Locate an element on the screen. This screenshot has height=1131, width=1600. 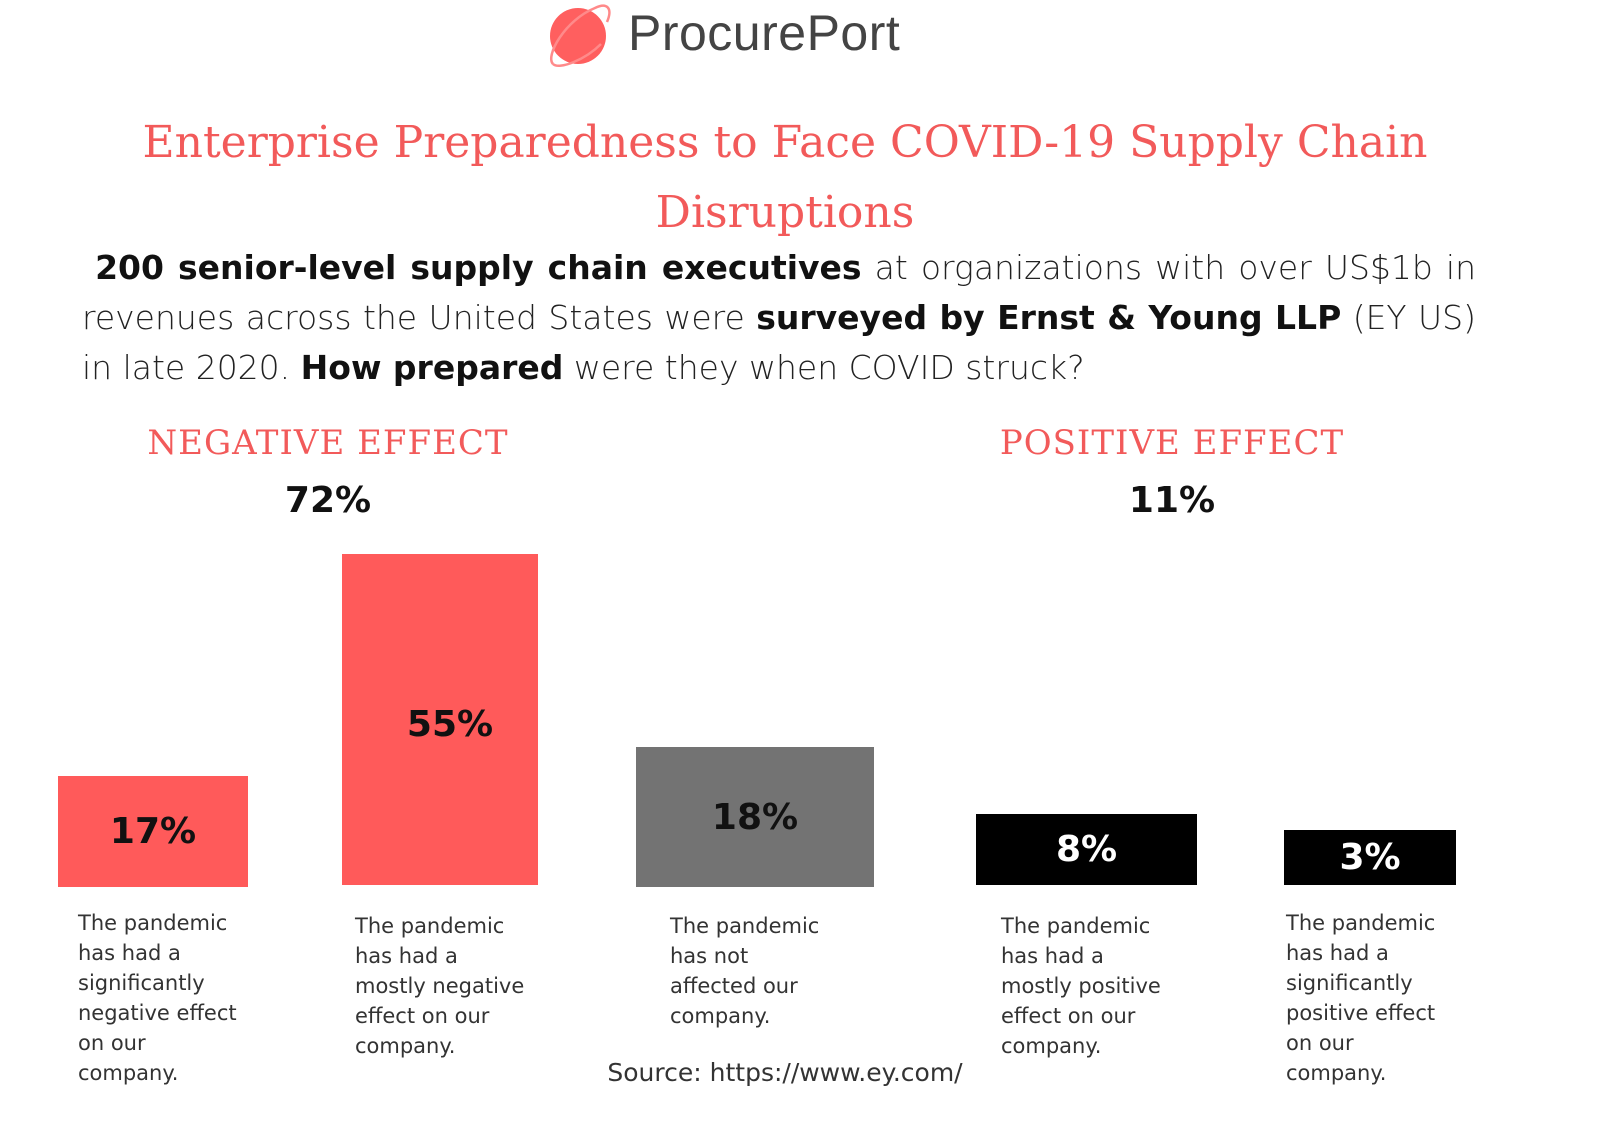
bar: 3% is located at coordinates (1370, 857).